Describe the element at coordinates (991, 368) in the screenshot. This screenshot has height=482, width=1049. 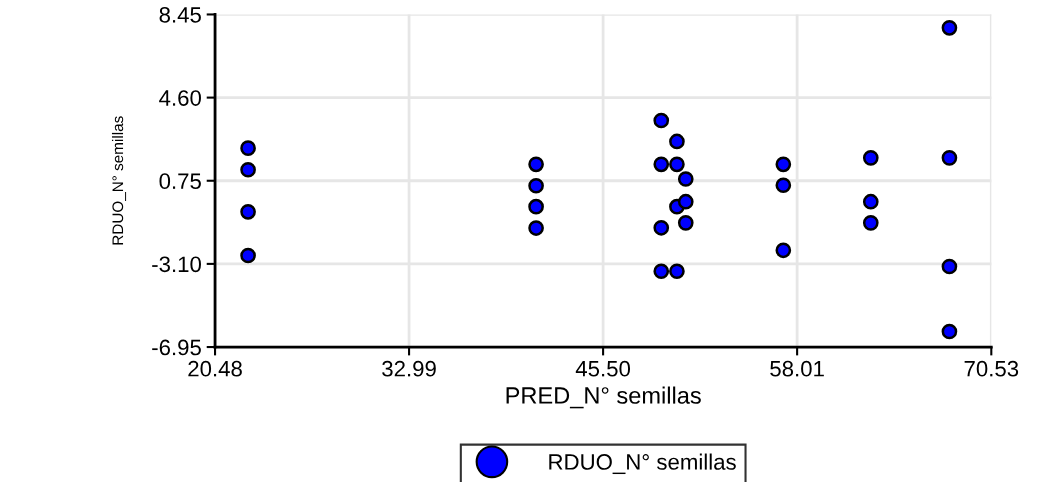
I see `x-tick-label: 70.53` at that location.